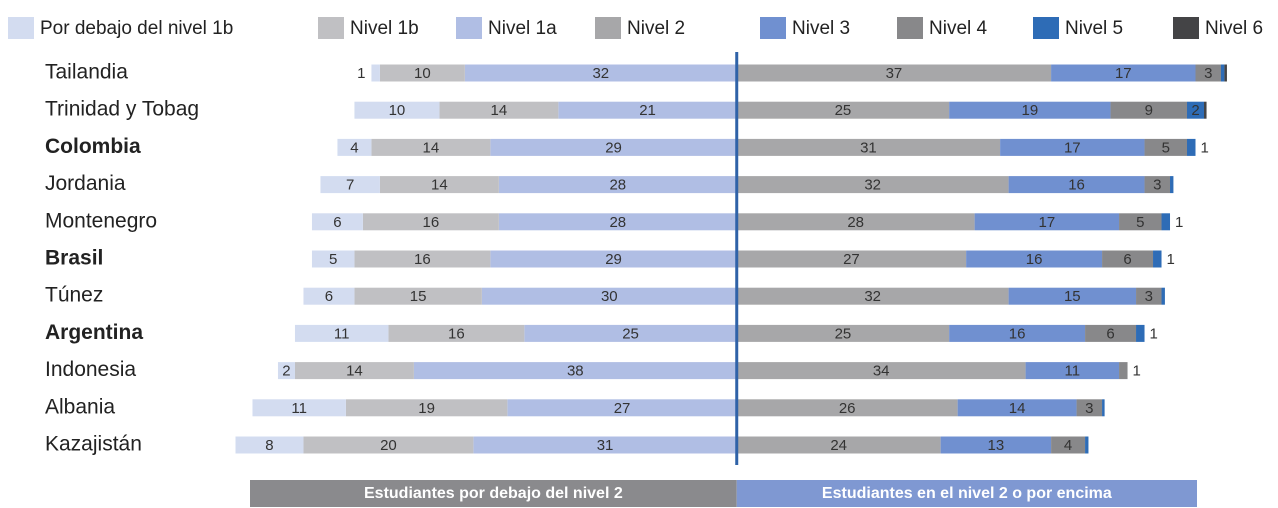 This screenshot has height=508, width=1278. I want to click on value-label: 11, so click(342, 333).